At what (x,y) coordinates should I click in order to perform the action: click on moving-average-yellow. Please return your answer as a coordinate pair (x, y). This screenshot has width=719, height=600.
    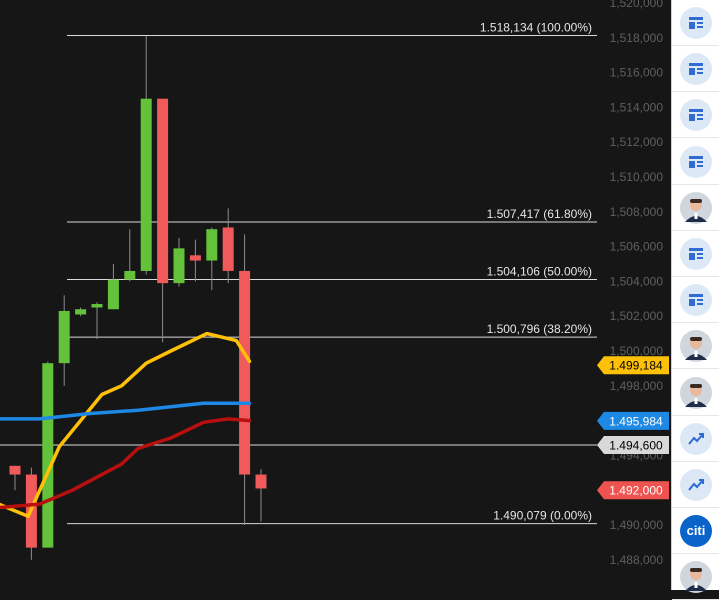
    Looking at the image, I should click on (126, 425).